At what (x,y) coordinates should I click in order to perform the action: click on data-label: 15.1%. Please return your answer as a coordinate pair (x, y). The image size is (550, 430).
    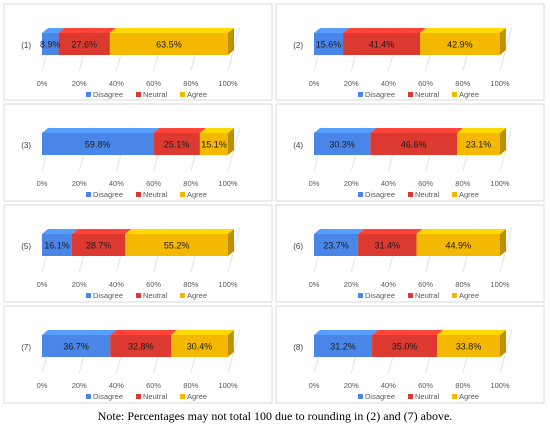
    Looking at the image, I should click on (214, 145).